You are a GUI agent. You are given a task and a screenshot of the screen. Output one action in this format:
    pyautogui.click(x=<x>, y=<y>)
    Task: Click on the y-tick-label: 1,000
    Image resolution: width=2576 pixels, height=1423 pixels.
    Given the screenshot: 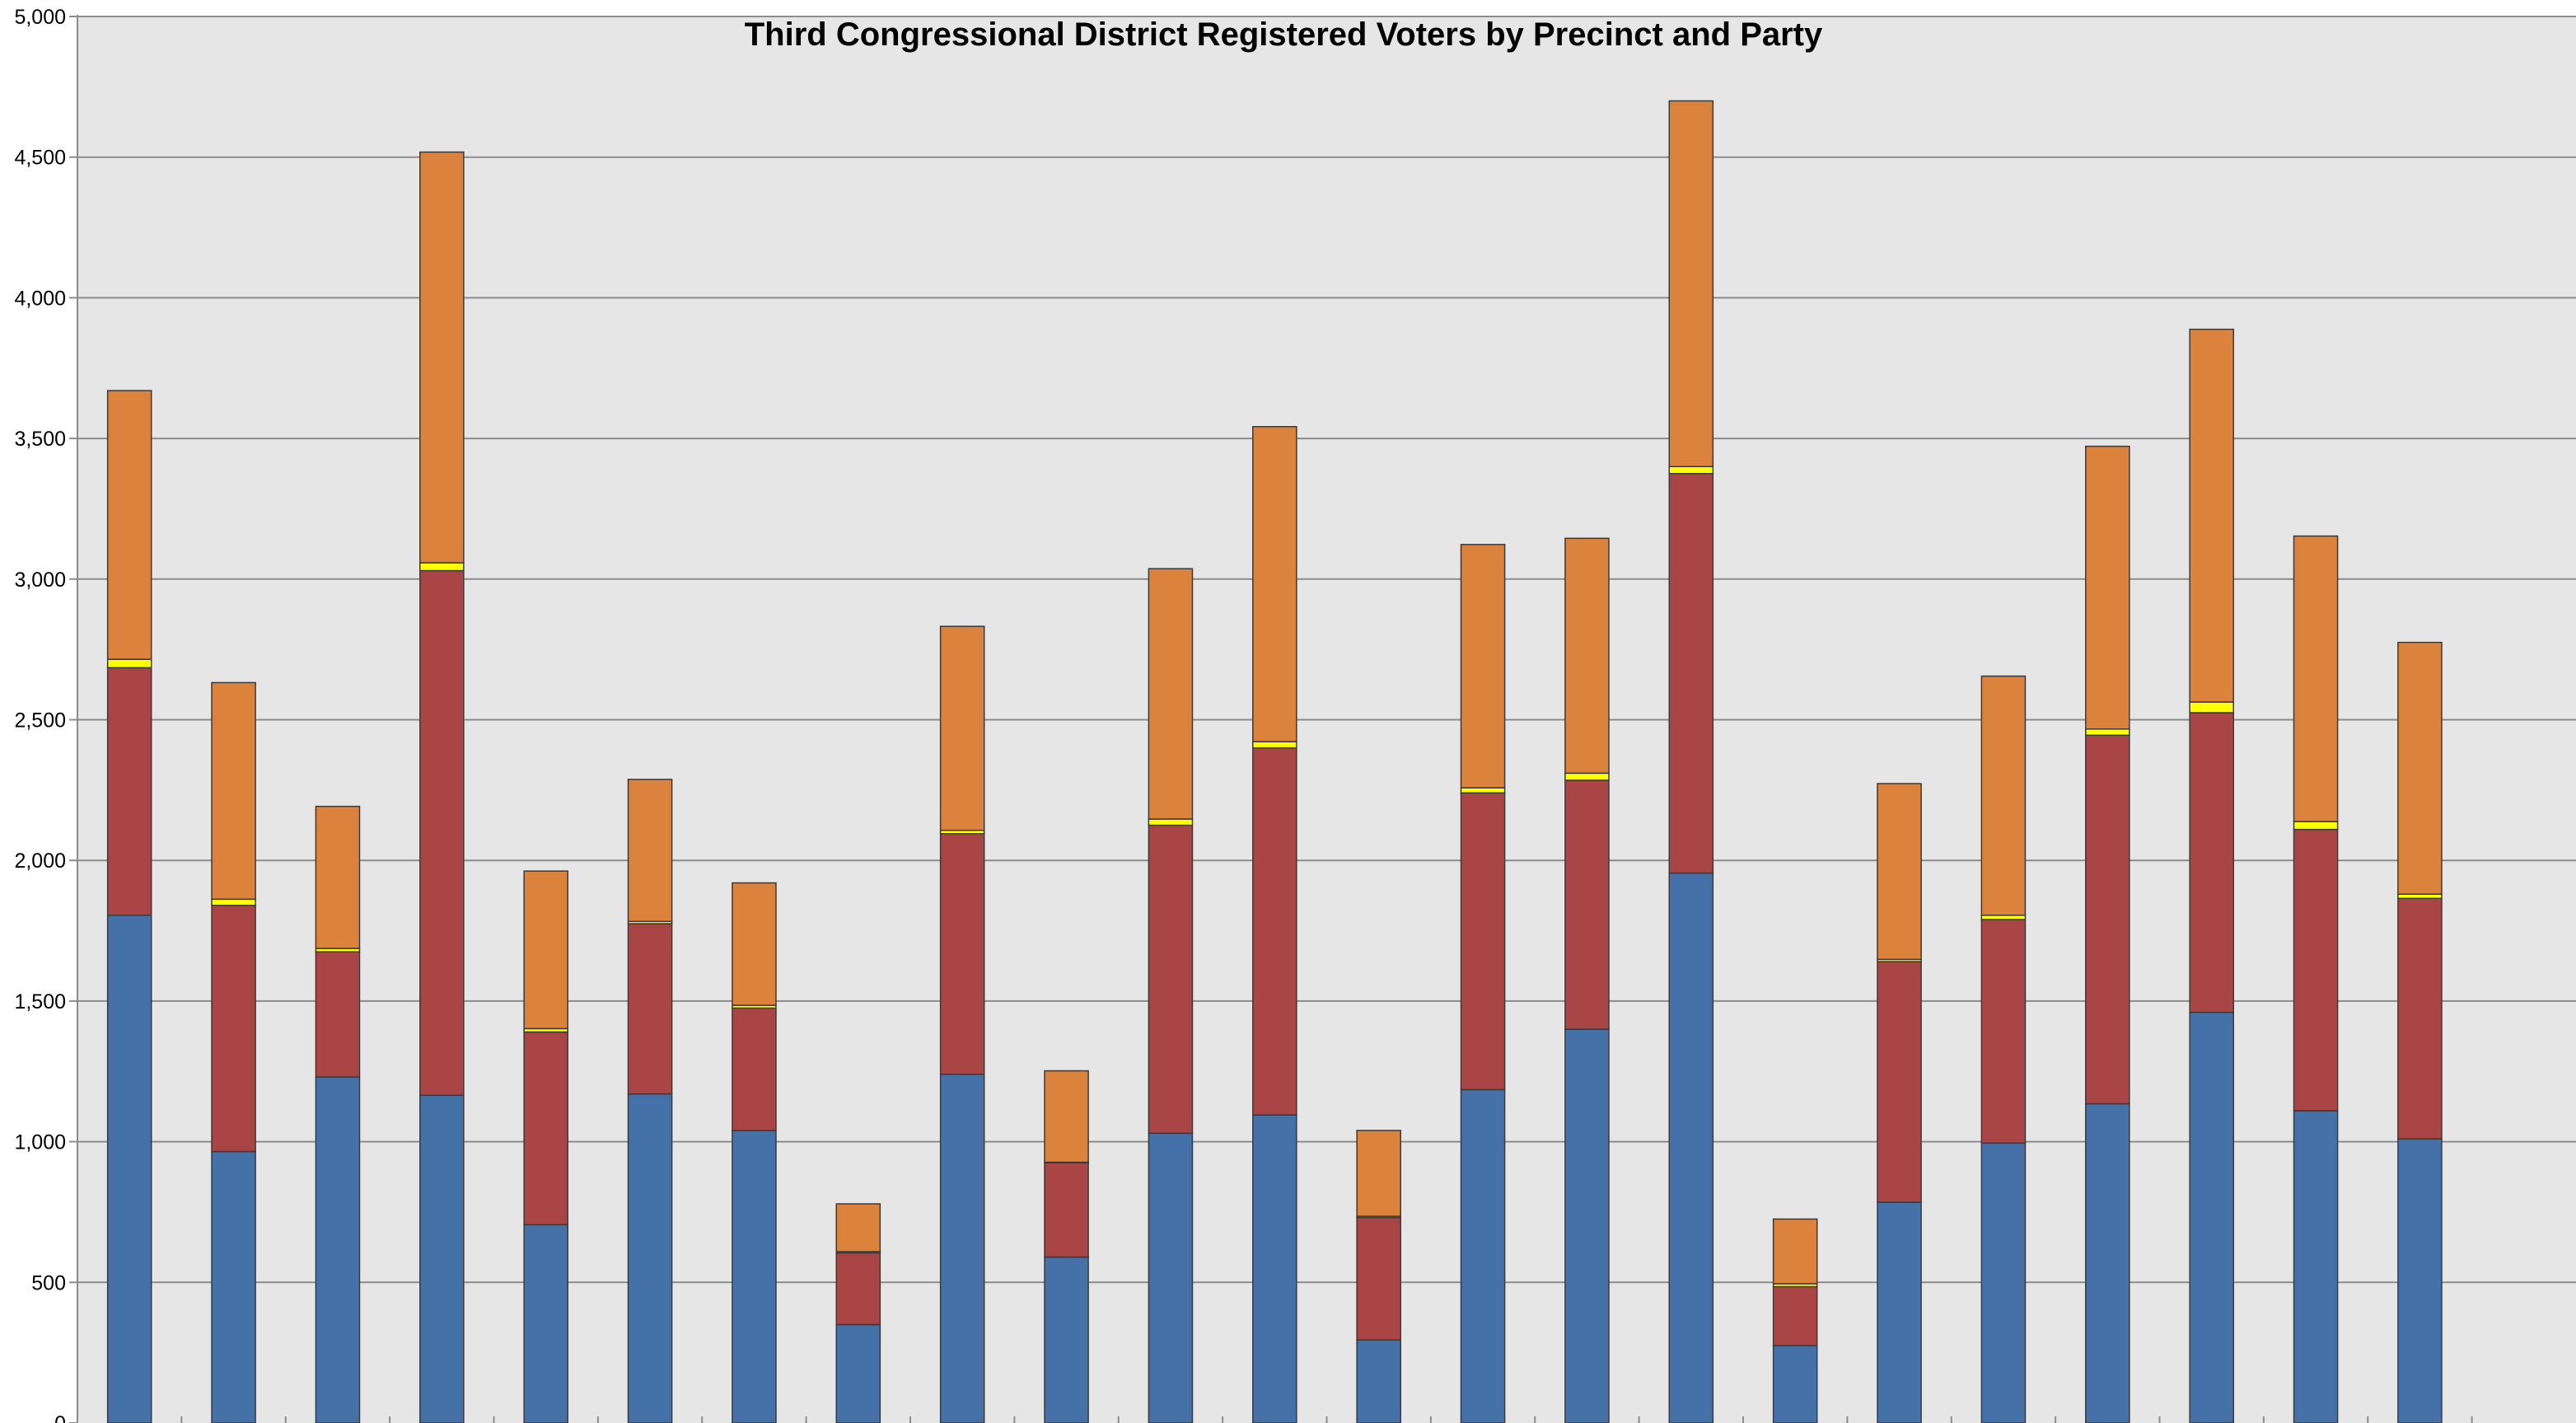 What is the action you would take?
    pyautogui.click(x=40, y=1142)
    